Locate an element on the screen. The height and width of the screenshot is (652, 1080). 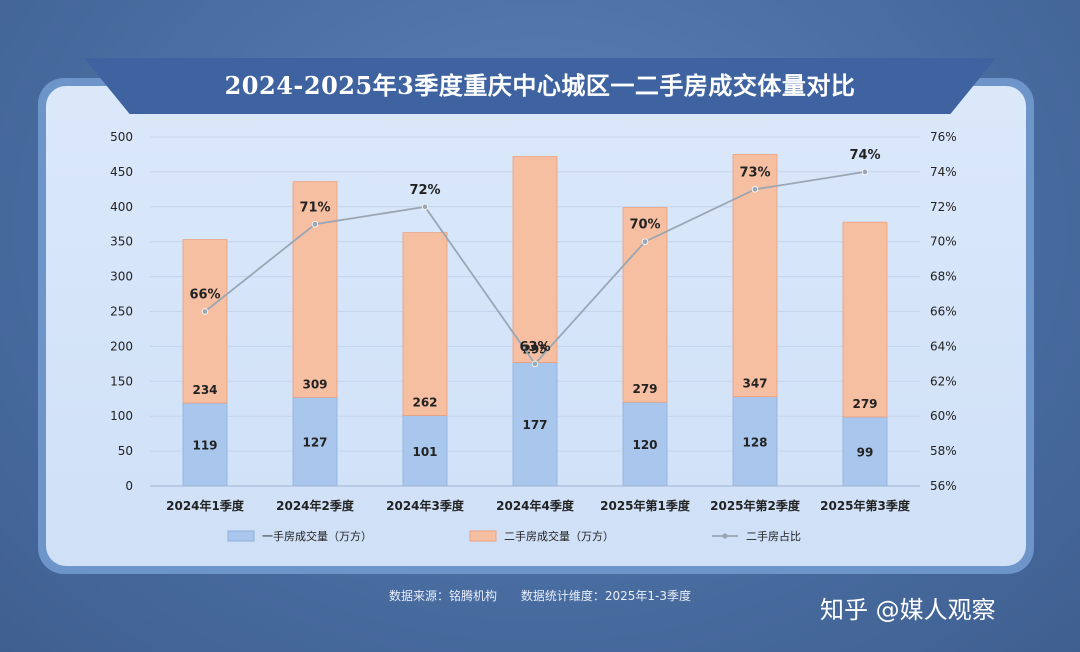
dimension-text: 数据统计维度：2025年1-3季度 is located at coordinates (605, 596).